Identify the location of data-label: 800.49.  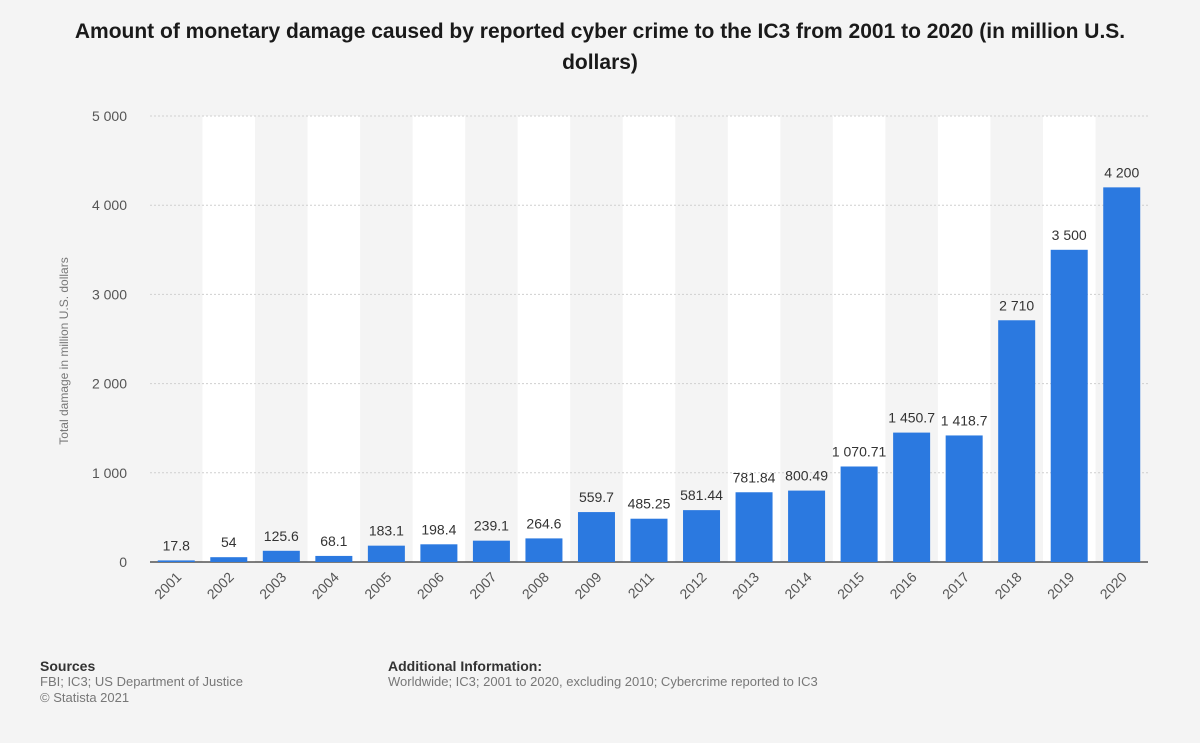
(806, 476).